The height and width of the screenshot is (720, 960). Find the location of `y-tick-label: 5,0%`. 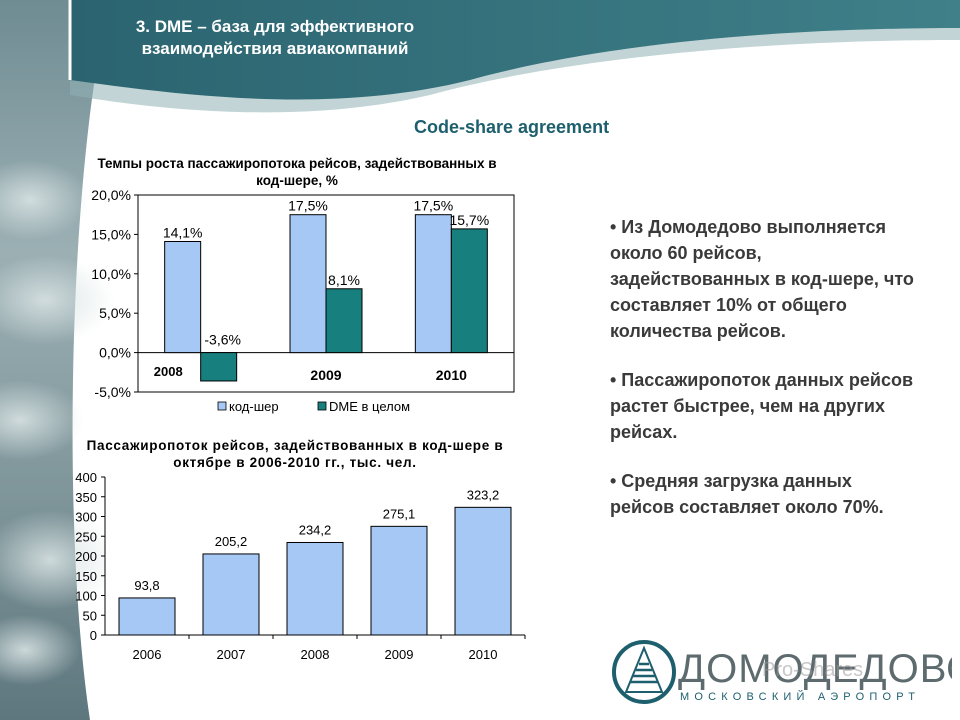

y-tick-label: 5,0% is located at coordinates (115, 313).